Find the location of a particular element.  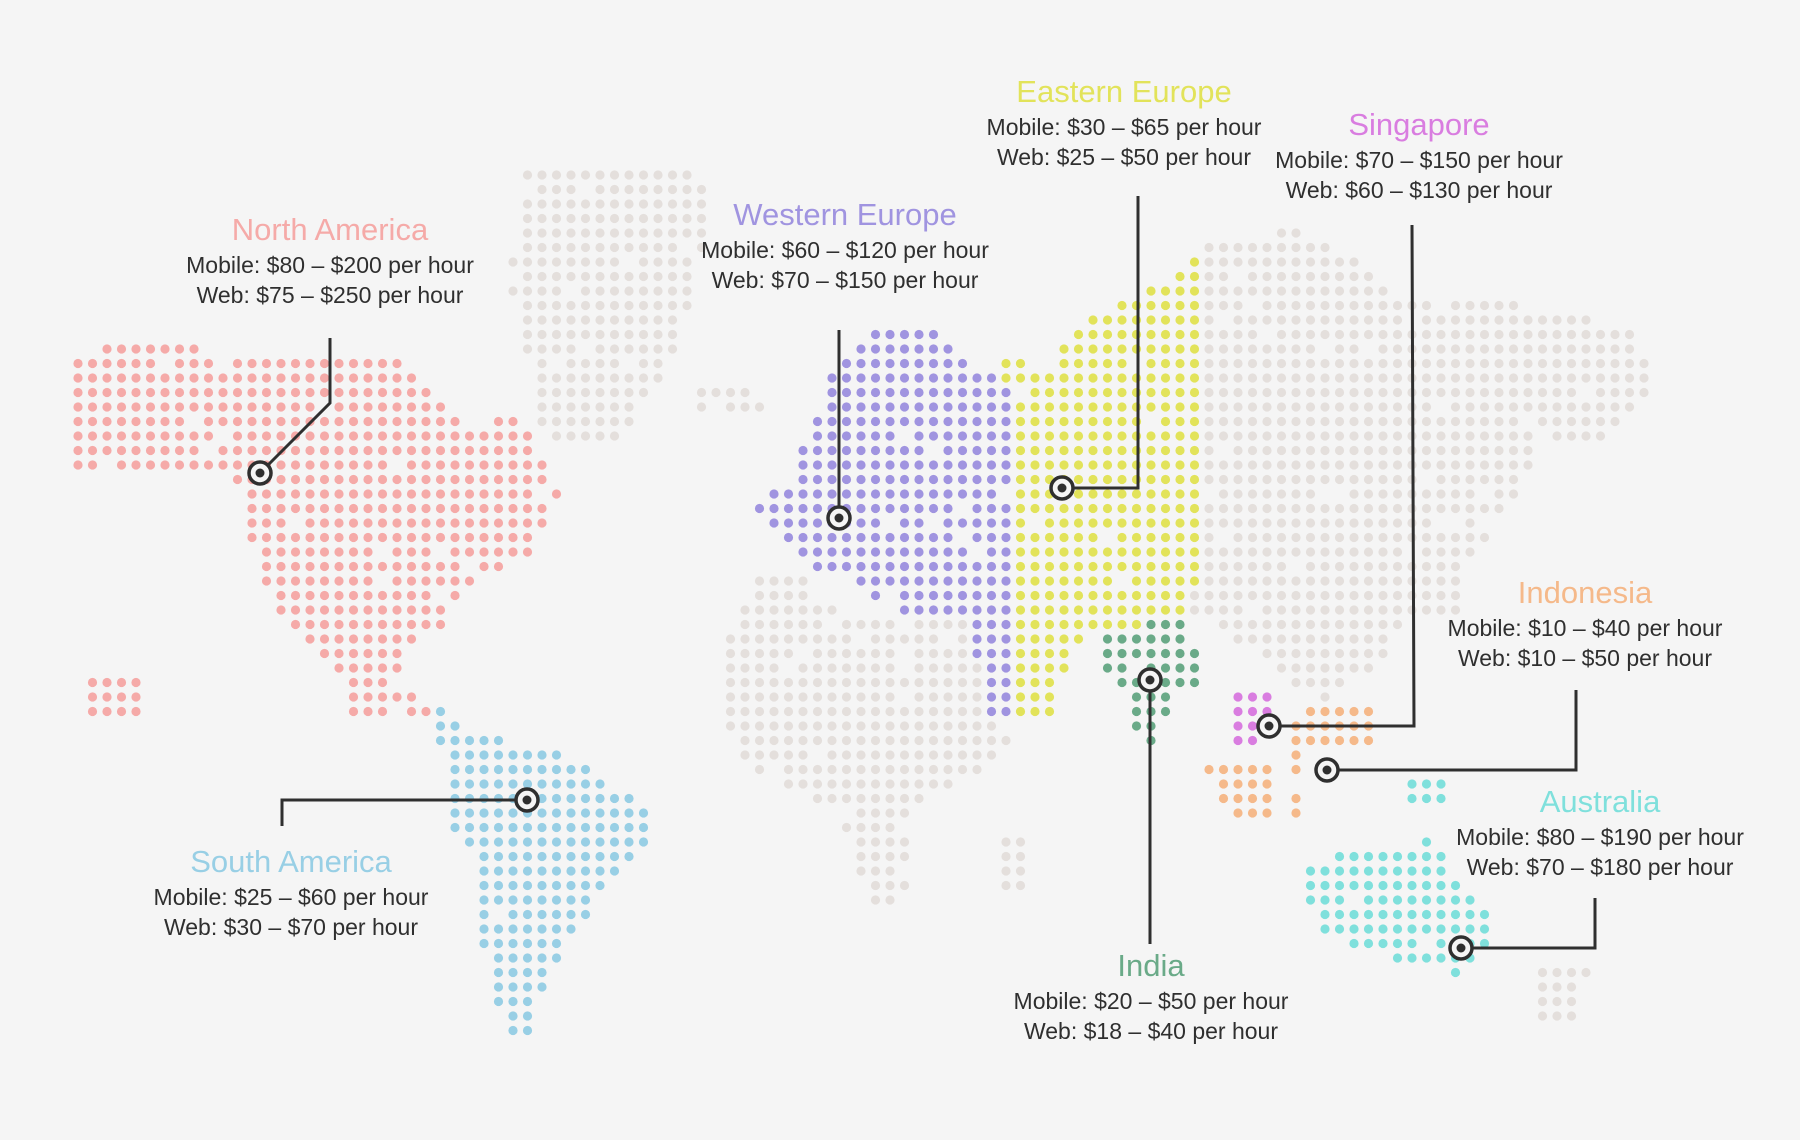

location-marker-western-europe is located at coordinates (839, 518).